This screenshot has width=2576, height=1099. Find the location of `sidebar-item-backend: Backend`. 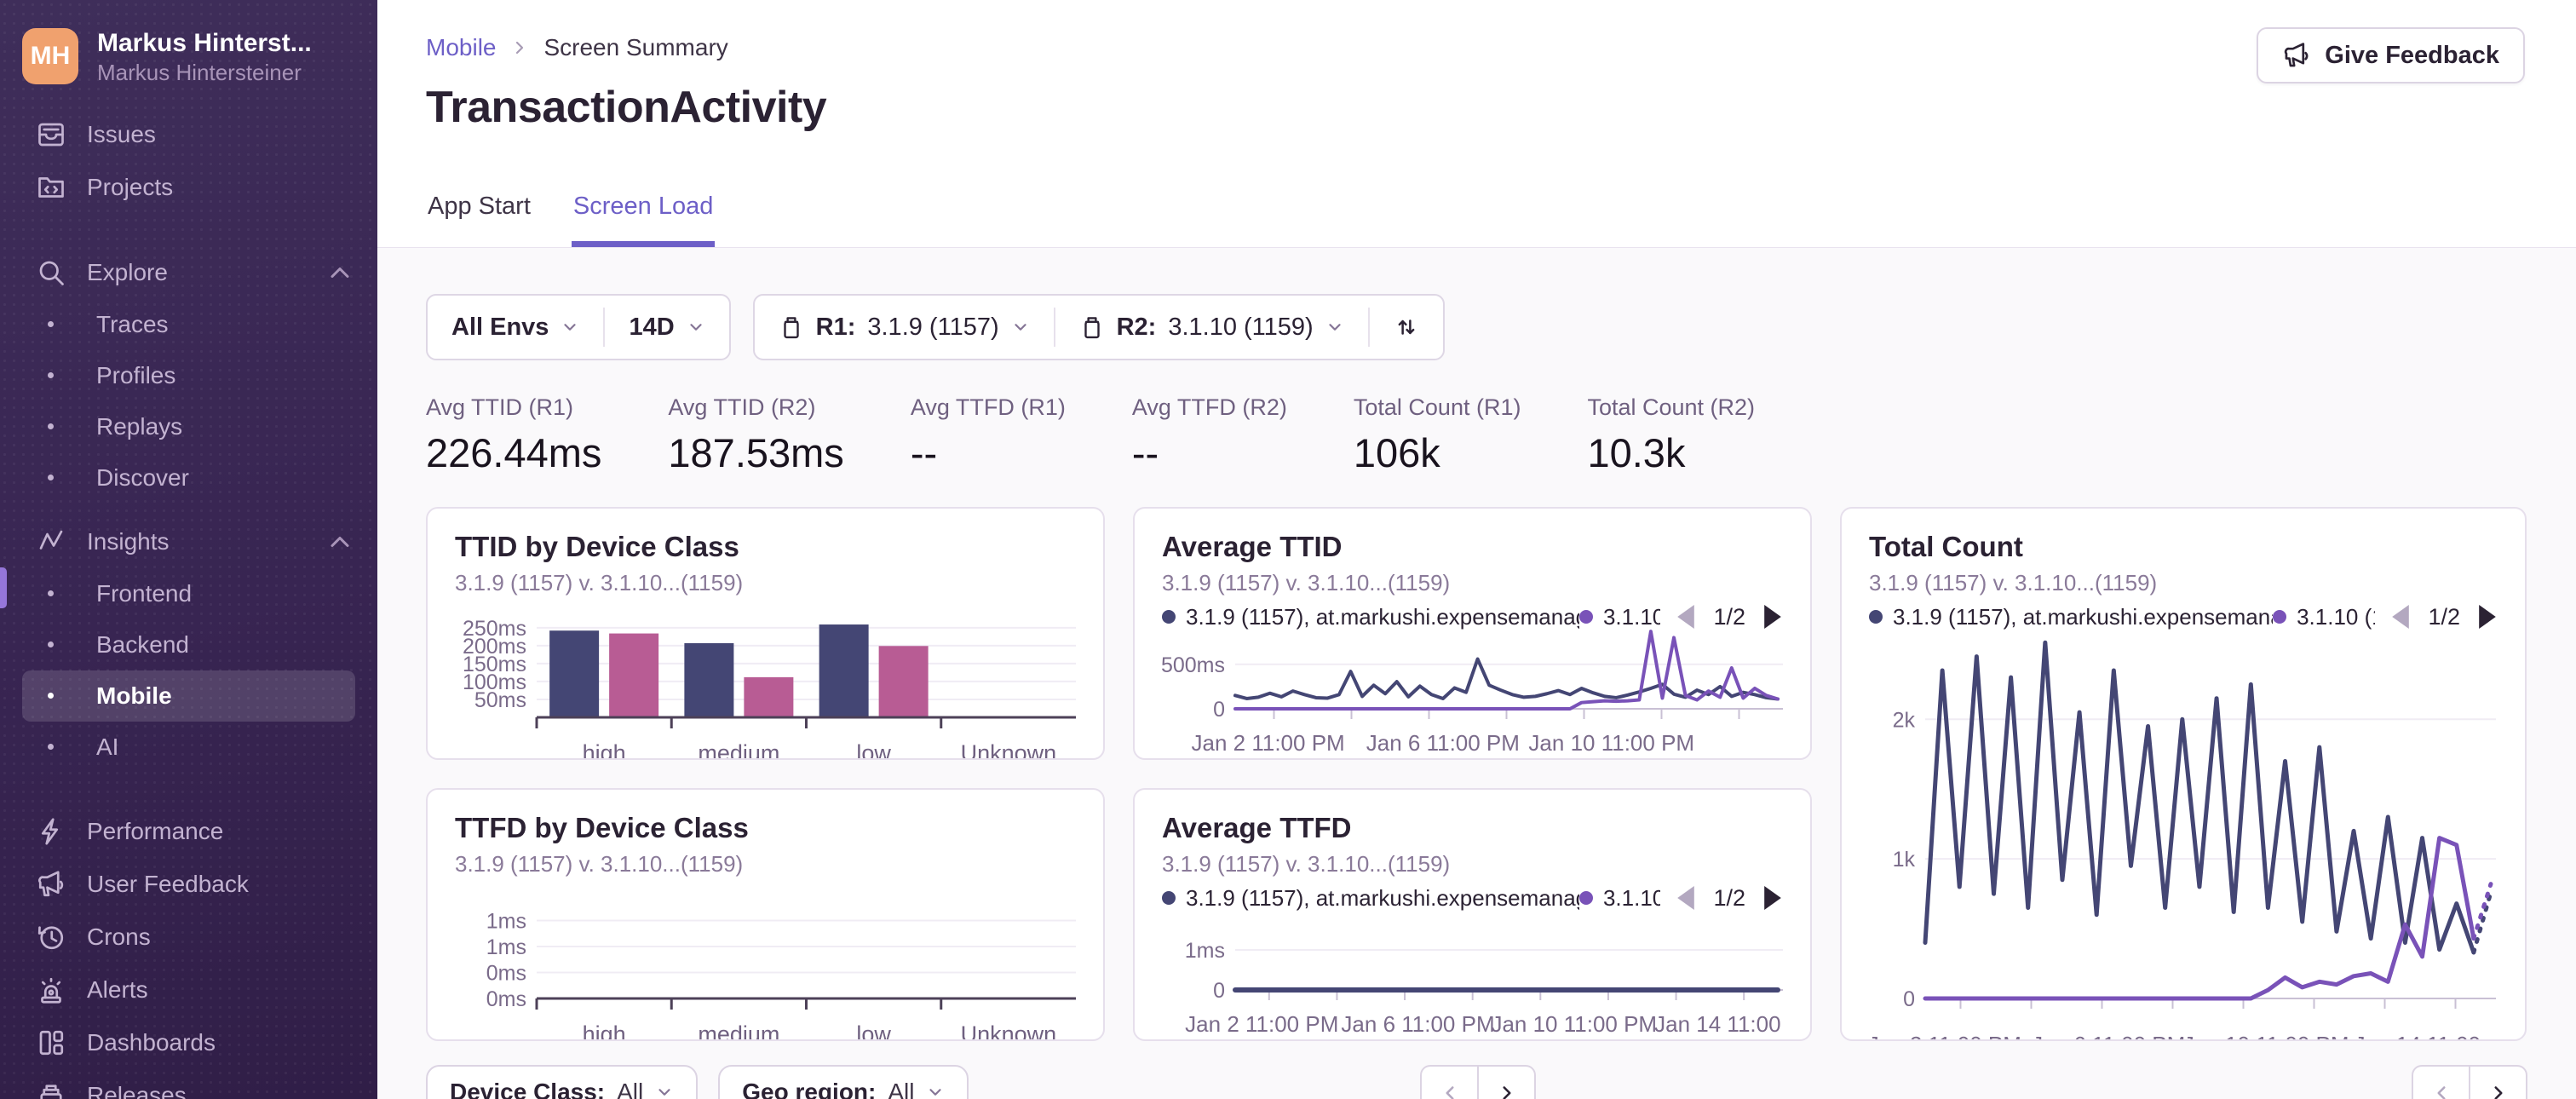

sidebar-item-backend: Backend is located at coordinates (188, 644).